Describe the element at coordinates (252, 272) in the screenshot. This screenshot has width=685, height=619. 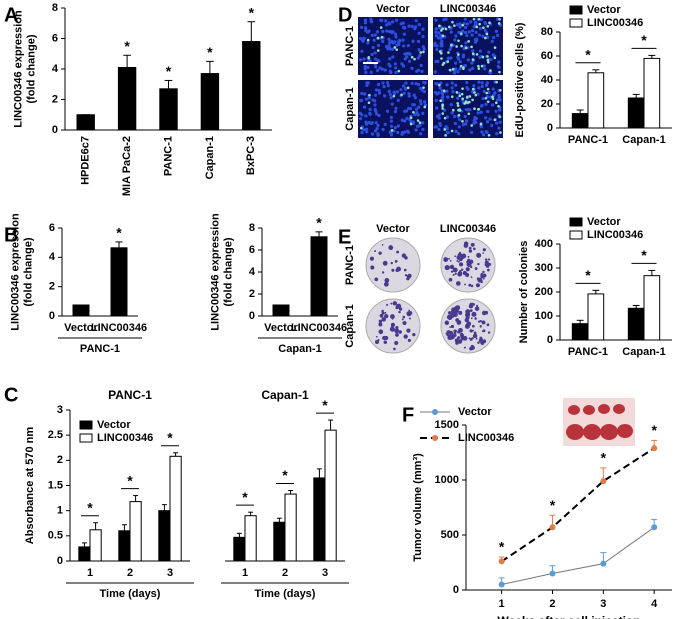
I see `y-tick-label: 4` at that location.